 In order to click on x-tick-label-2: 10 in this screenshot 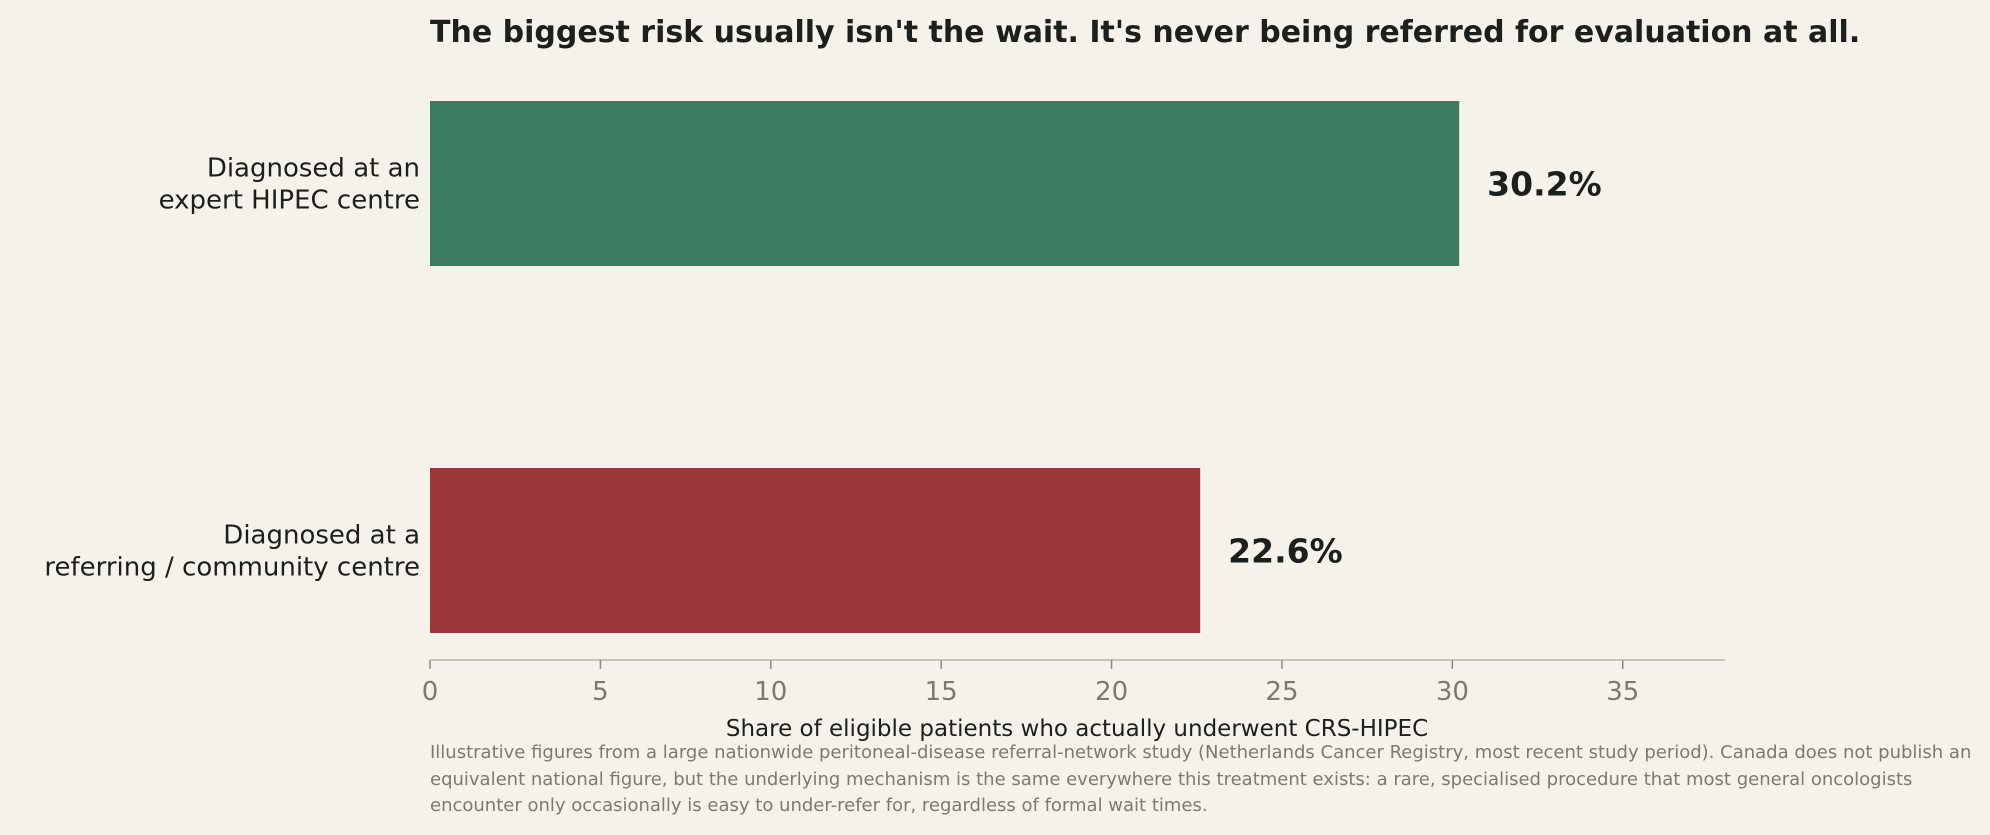, I will do `click(770, 692)`.